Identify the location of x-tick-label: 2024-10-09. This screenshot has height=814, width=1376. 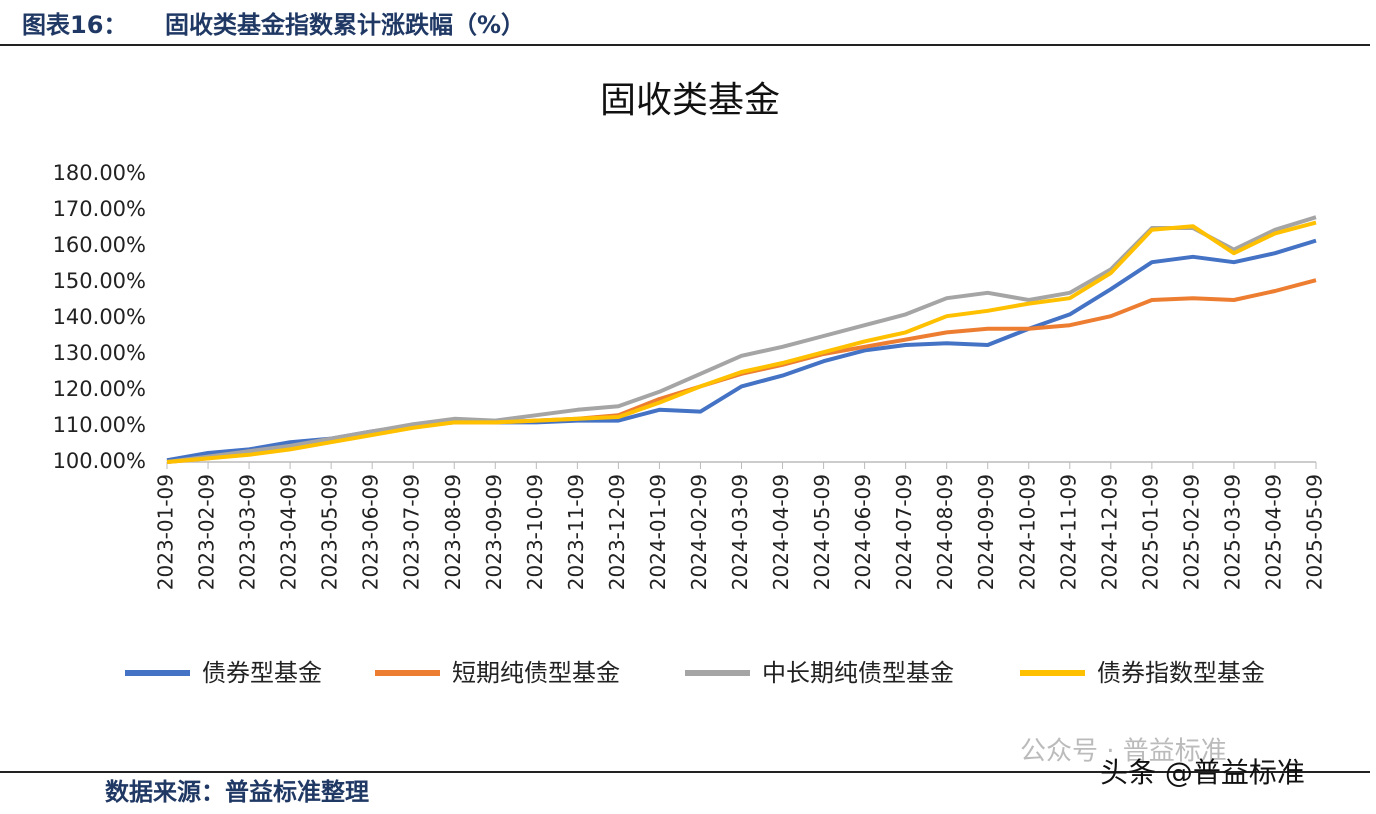
(1027, 532).